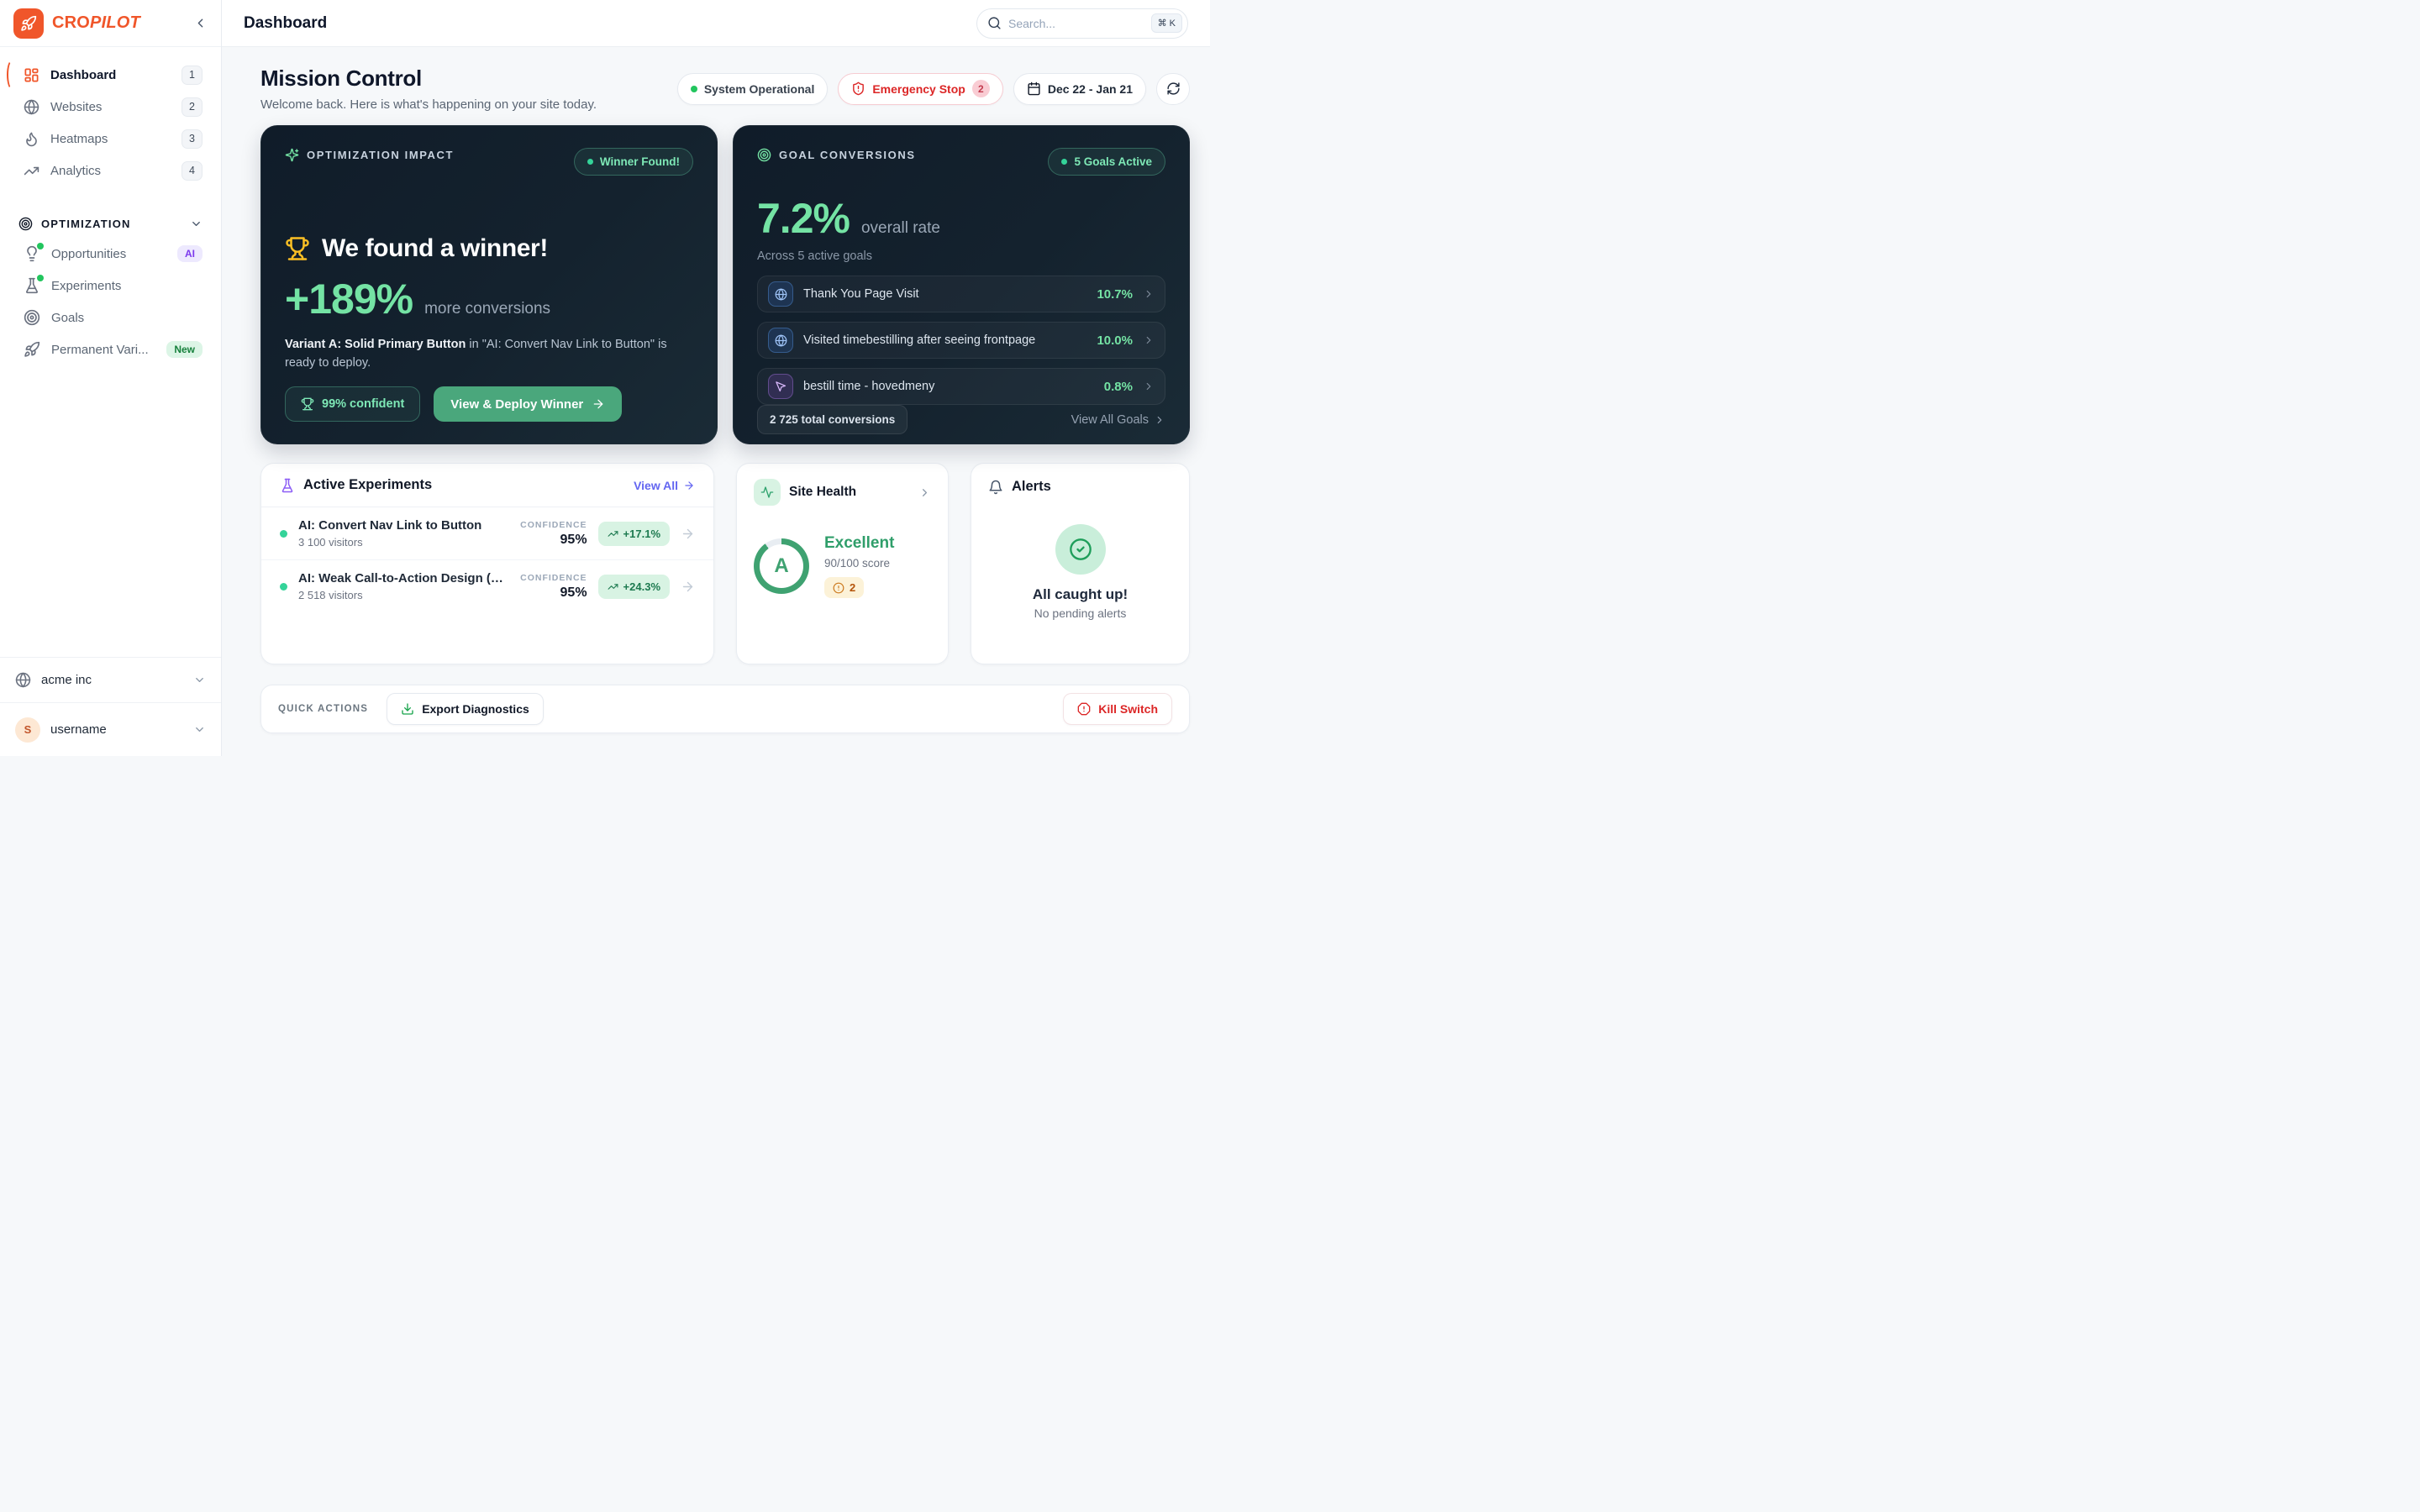 The width and height of the screenshot is (2420, 1512). I want to click on mission-title: Mission Control, so click(341, 78).